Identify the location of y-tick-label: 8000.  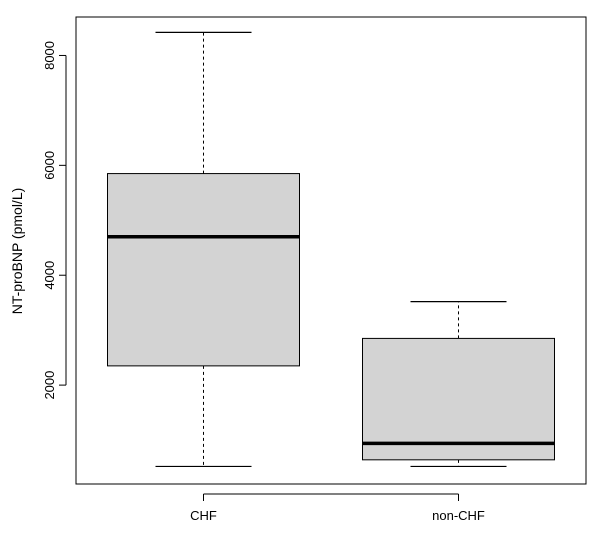
(49, 55).